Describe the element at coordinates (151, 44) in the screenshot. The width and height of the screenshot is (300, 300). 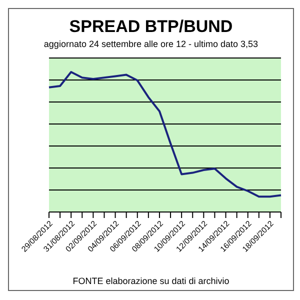
I see `chart-subtitle: aggiornato 24 settembre alle ore 12 - ultimo dato 3,53` at that location.